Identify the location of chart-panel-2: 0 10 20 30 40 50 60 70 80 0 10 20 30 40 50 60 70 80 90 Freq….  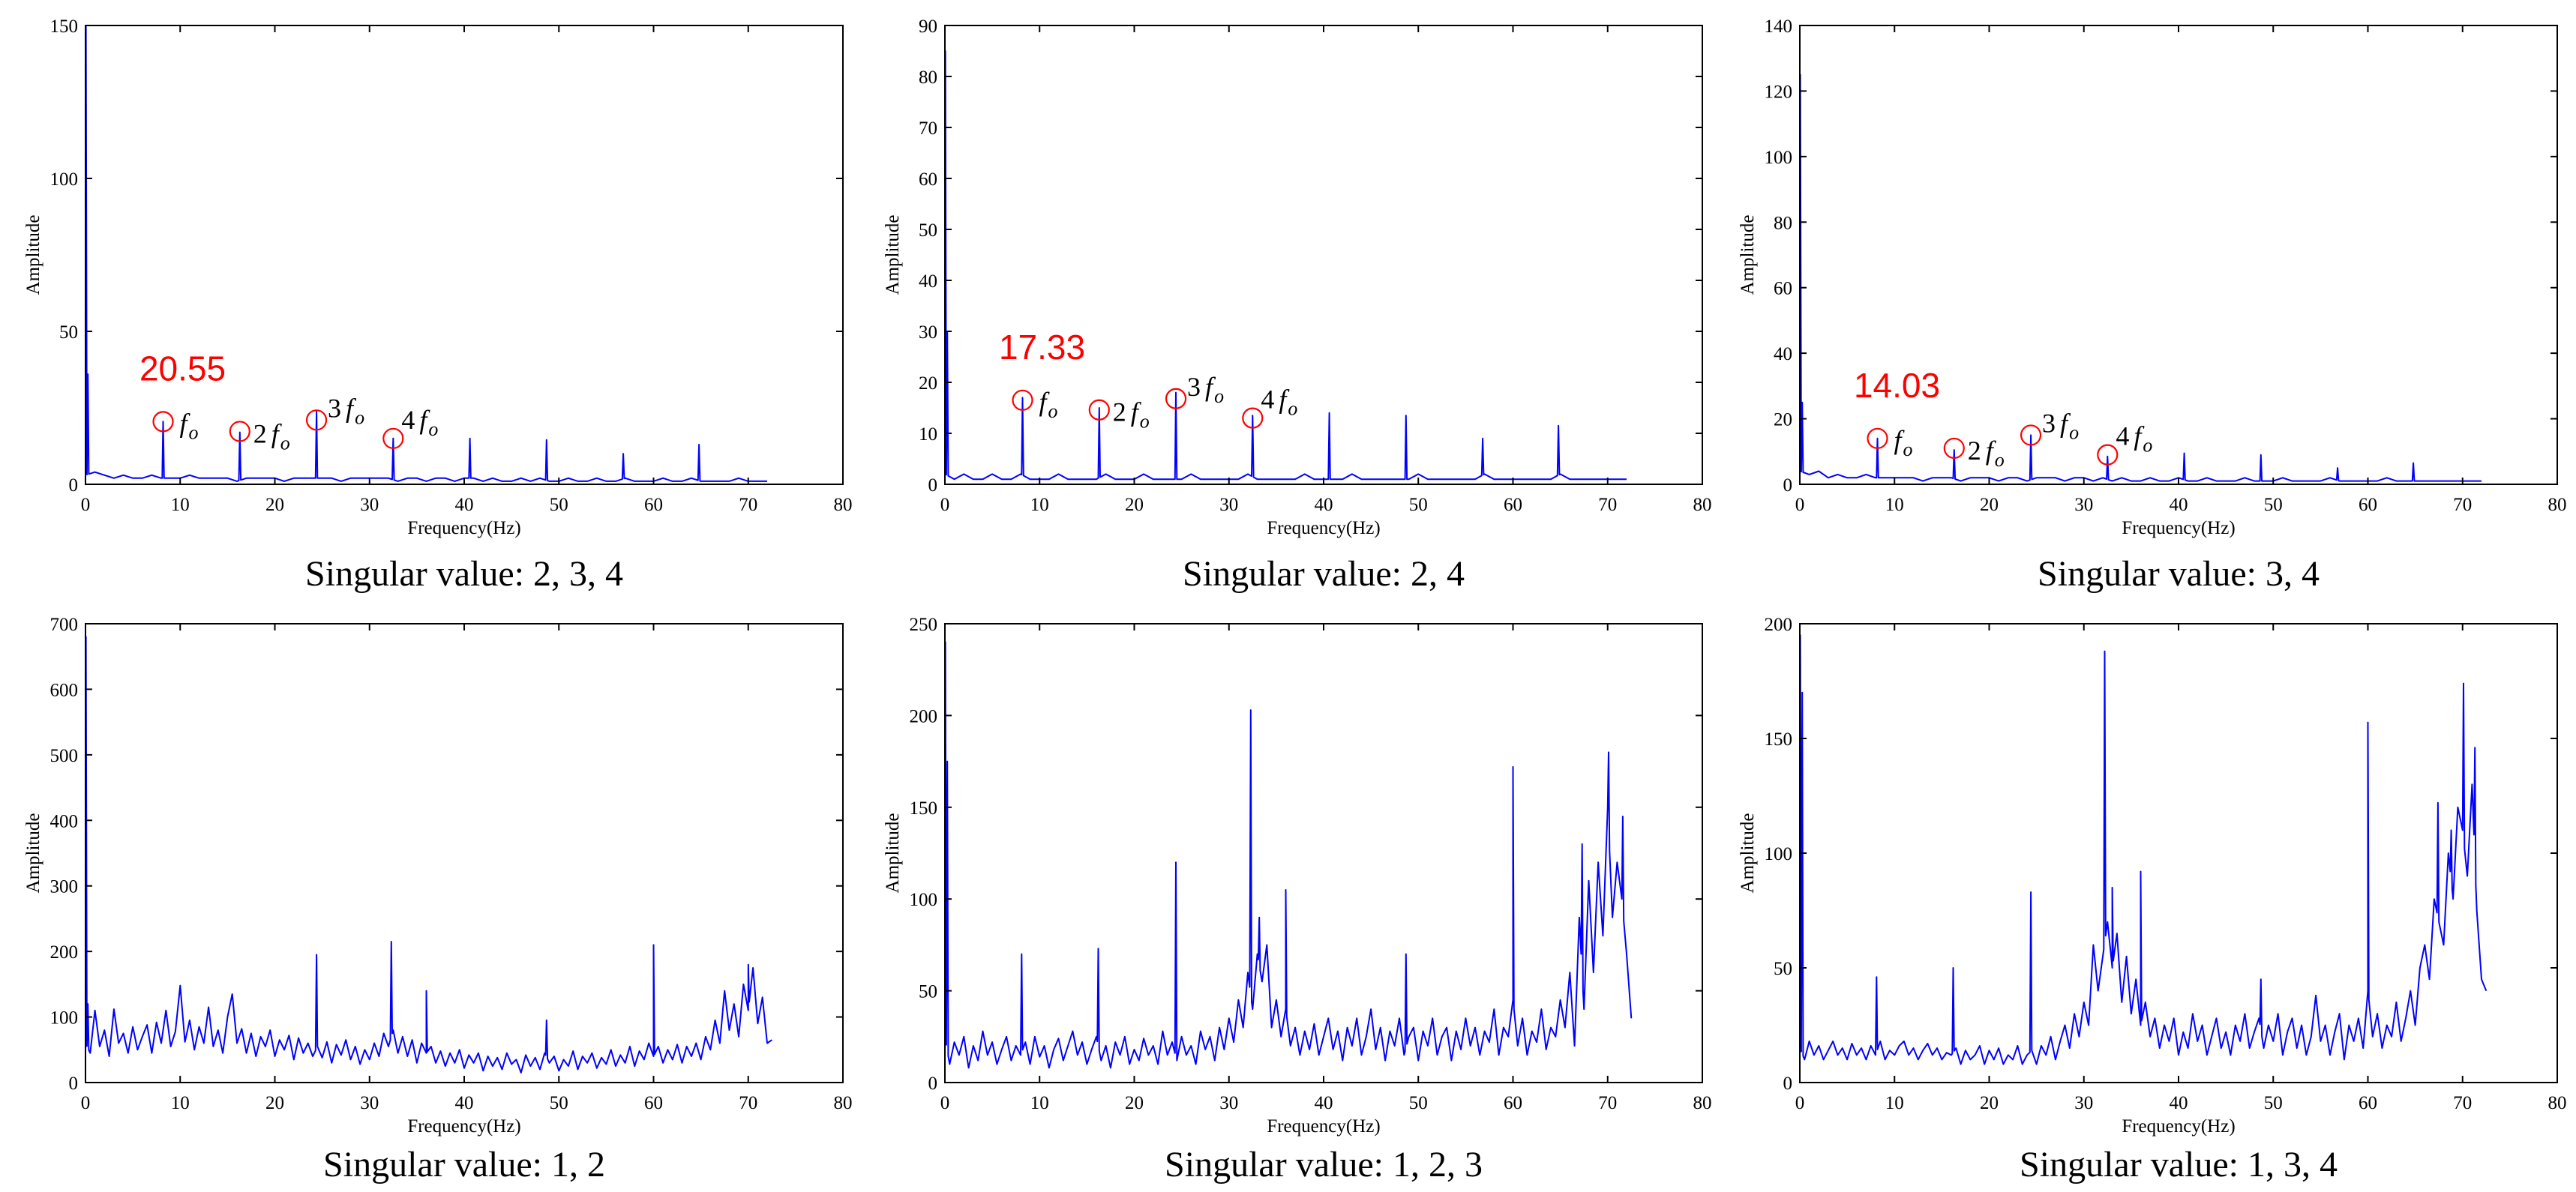
(1298, 277).